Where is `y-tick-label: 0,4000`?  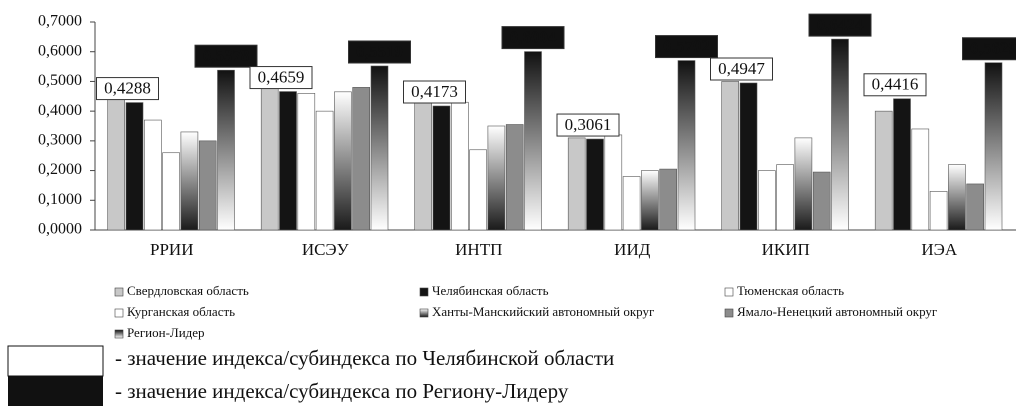
y-tick-label: 0,4000 is located at coordinates (60, 110).